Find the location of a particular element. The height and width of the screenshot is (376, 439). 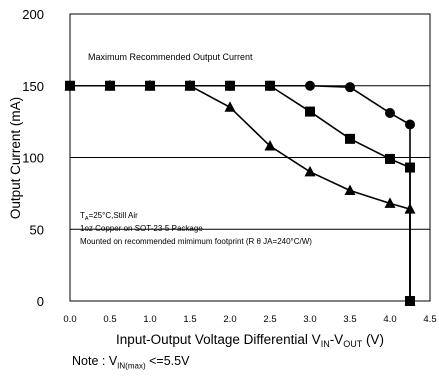

y-tick-label: 50 is located at coordinates (37, 229).